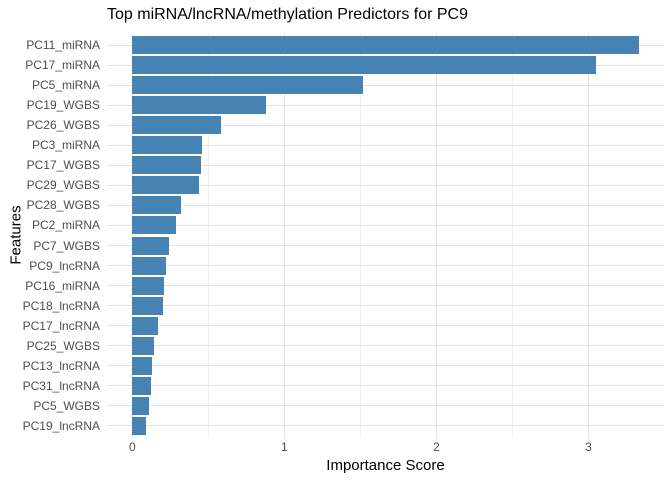 Image resolution: width=672 pixels, height=480 pixels. Describe the element at coordinates (65, 145) in the screenshot. I see `y-tick-label: PC3_miRNA` at that location.